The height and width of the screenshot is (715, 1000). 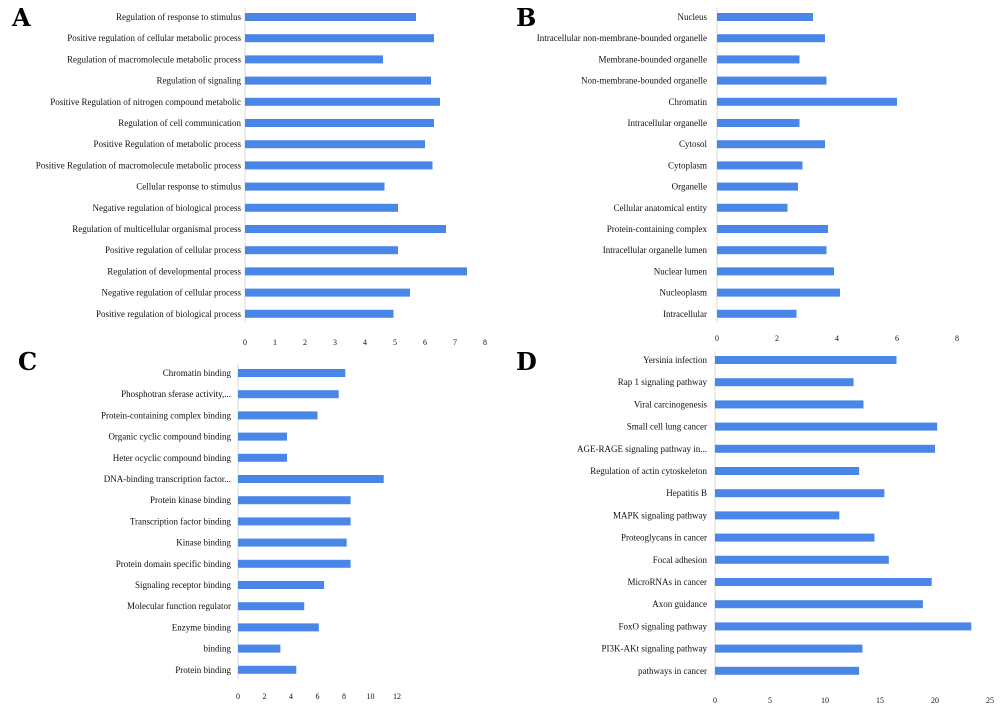 What do you see at coordinates (644, 81) in the screenshot?
I see `category-label-b: Non-membrane-bounded organelle` at bounding box center [644, 81].